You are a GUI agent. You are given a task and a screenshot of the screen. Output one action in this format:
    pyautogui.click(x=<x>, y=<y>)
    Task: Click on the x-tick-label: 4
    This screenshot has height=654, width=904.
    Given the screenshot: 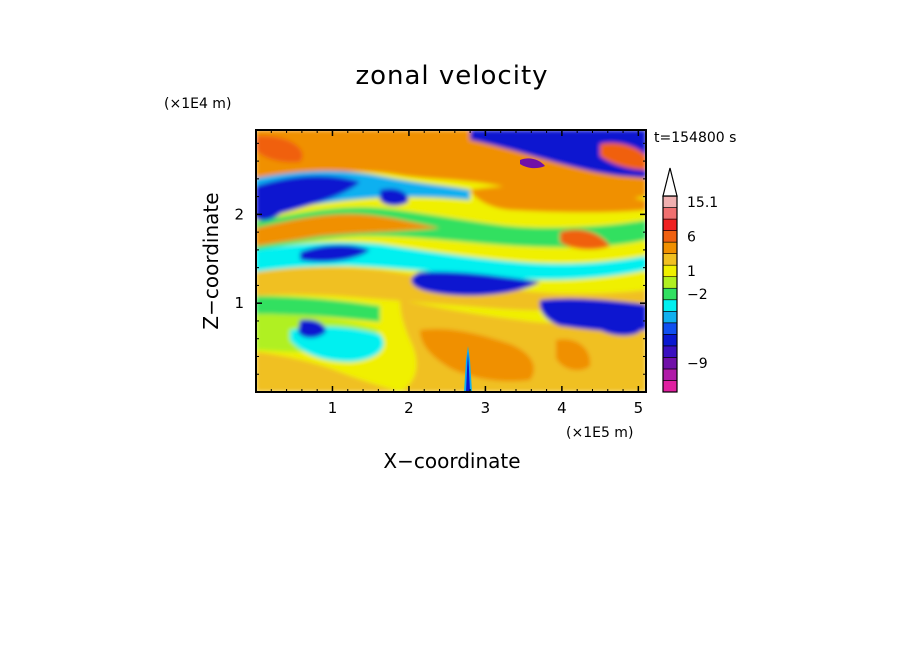 What is the action you would take?
    pyautogui.click(x=562, y=408)
    